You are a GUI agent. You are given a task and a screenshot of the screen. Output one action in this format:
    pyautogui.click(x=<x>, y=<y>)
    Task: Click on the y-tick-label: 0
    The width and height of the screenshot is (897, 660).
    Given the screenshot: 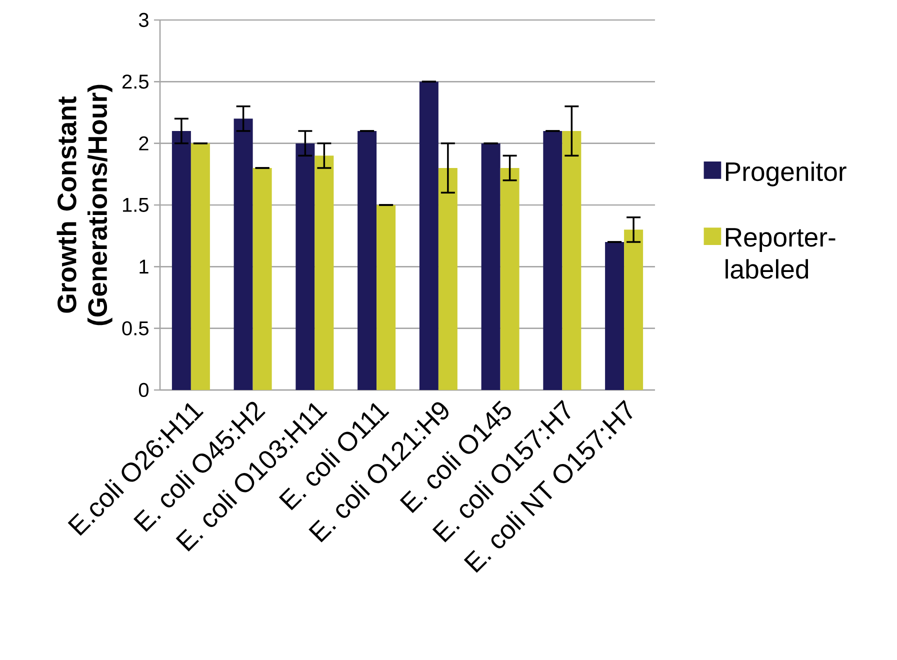 What is the action you would take?
    pyautogui.click(x=143, y=390)
    